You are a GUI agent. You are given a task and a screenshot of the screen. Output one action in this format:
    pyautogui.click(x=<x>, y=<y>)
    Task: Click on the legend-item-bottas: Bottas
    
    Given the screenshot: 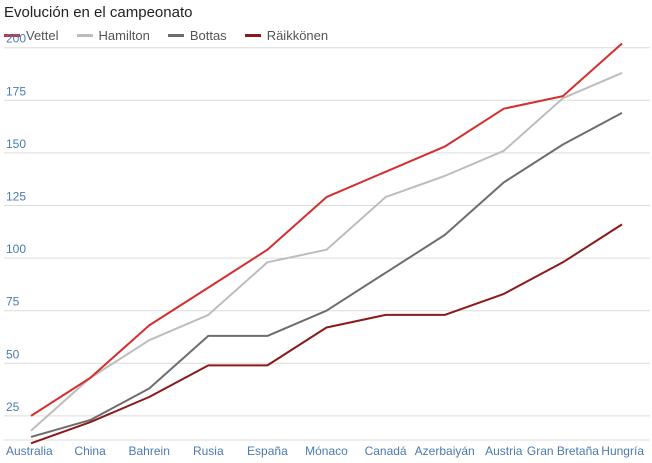 What is the action you would take?
    pyautogui.click(x=197, y=35)
    